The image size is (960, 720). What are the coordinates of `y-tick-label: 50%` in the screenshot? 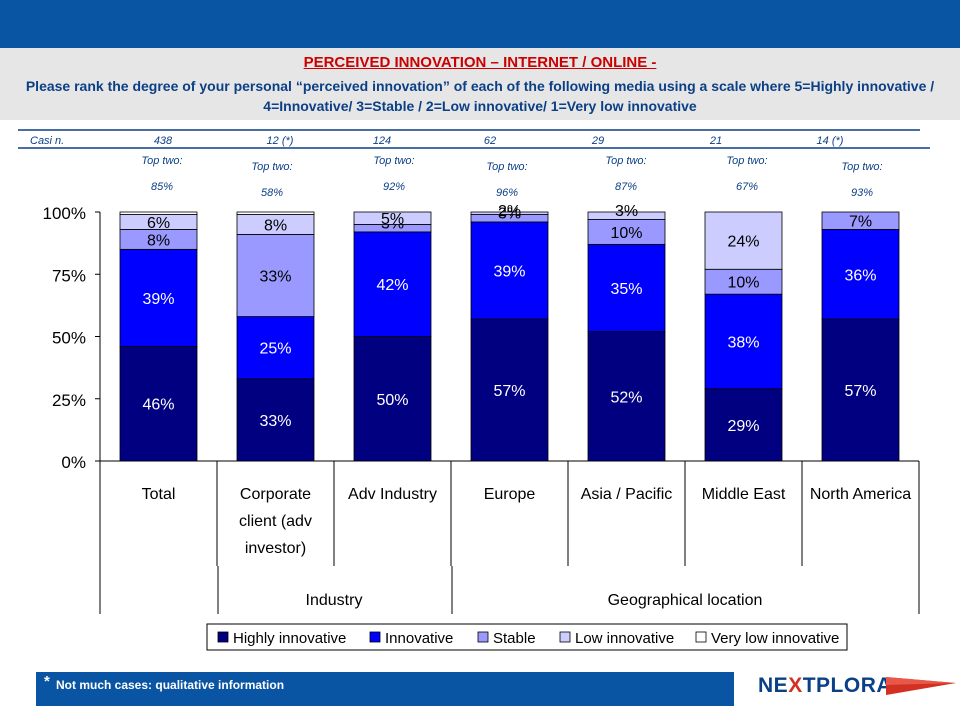 It's located at (69, 338).